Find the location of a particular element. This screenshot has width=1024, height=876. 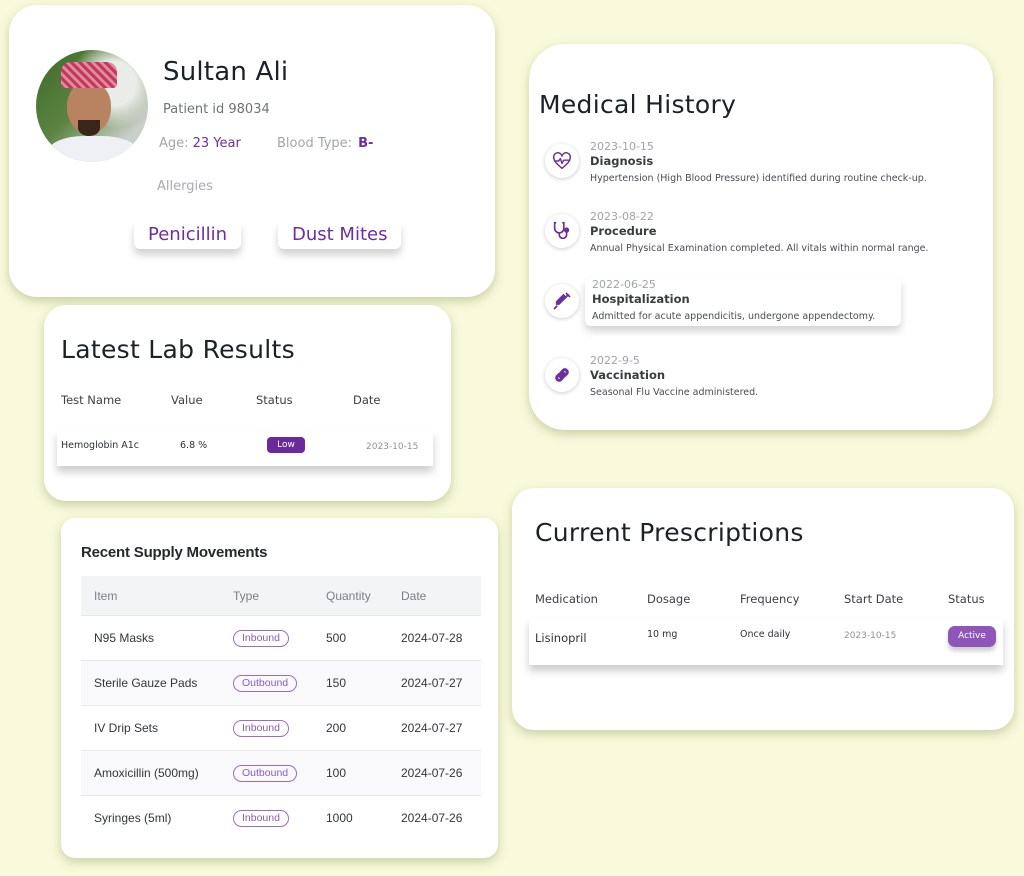

supply-item: Amoxicillin (500mg) is located at coordinates (146, 773).